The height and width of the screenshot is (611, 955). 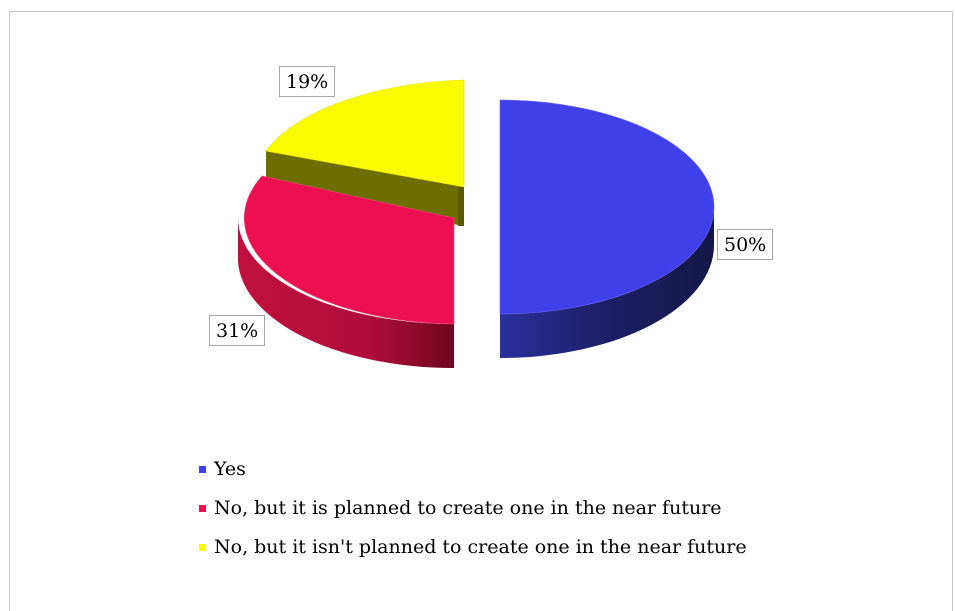 What do you see at coordinates (202, 469) in the screenshot?
I see `legend-swatch-yes` at bounding box center [202, 469].